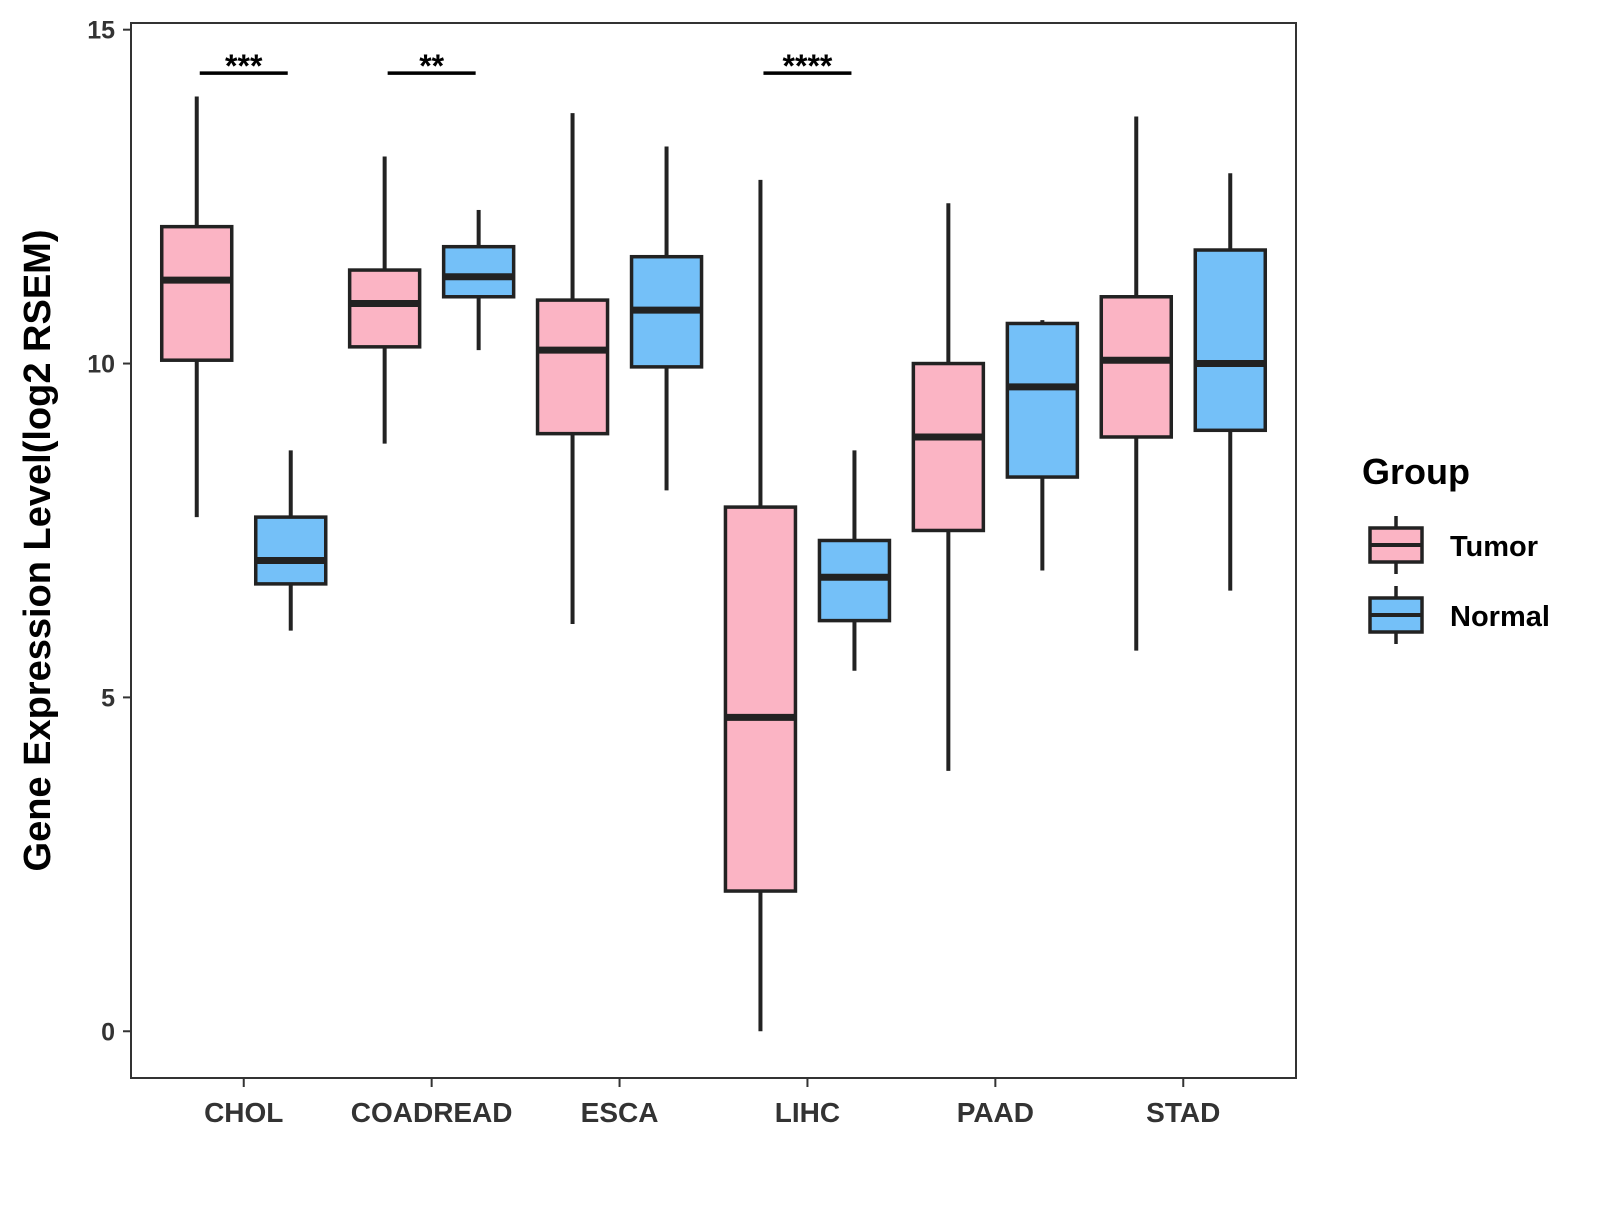  What do you see at coordinates (38, 551) in the screenshot?
I see `y-axis-title: Gene Expression Level(log2 RSEM)` at bounding box center [38, 551].